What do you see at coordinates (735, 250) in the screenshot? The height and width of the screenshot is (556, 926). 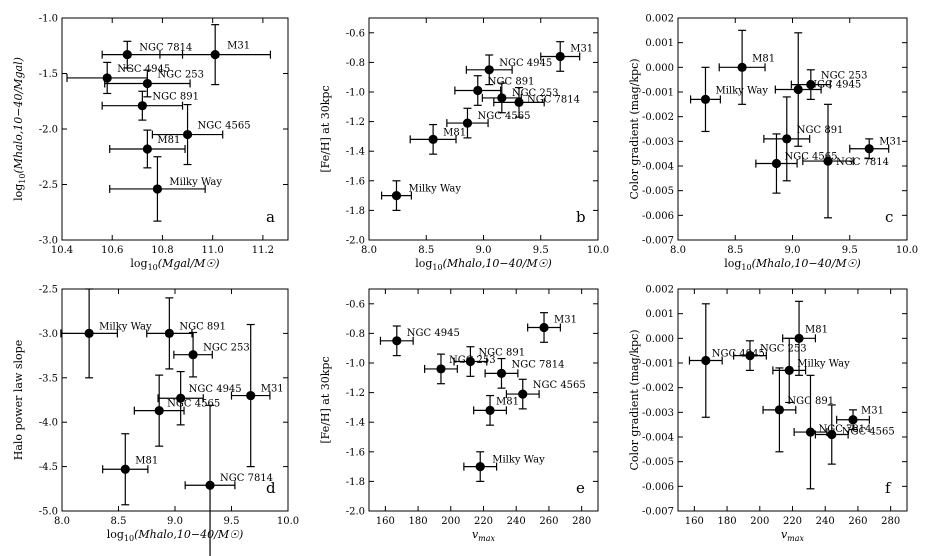 I see `x-tick-label: 8.5` at bounding box center [735, 250].